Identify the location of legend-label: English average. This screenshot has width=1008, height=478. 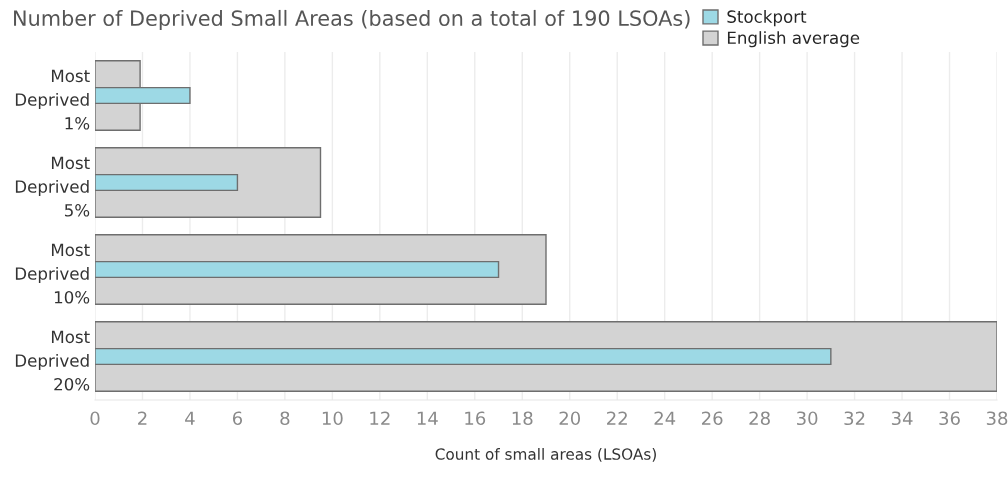
(793, 39).